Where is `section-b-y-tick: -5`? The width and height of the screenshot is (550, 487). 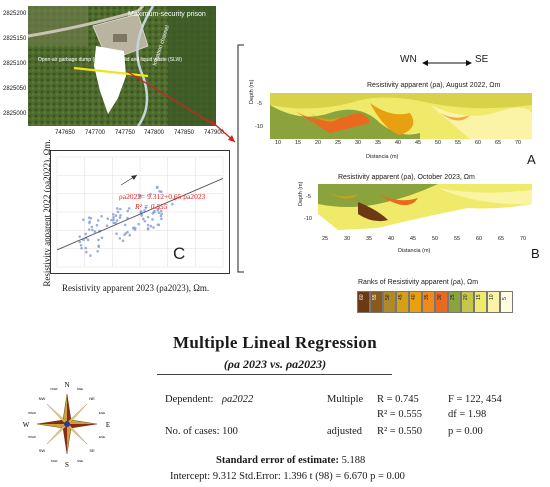
section-b-y-tick: -5 is located at coordinates (308, 197).